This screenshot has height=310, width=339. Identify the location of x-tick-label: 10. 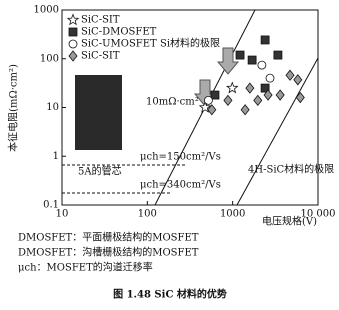
(62, 214).